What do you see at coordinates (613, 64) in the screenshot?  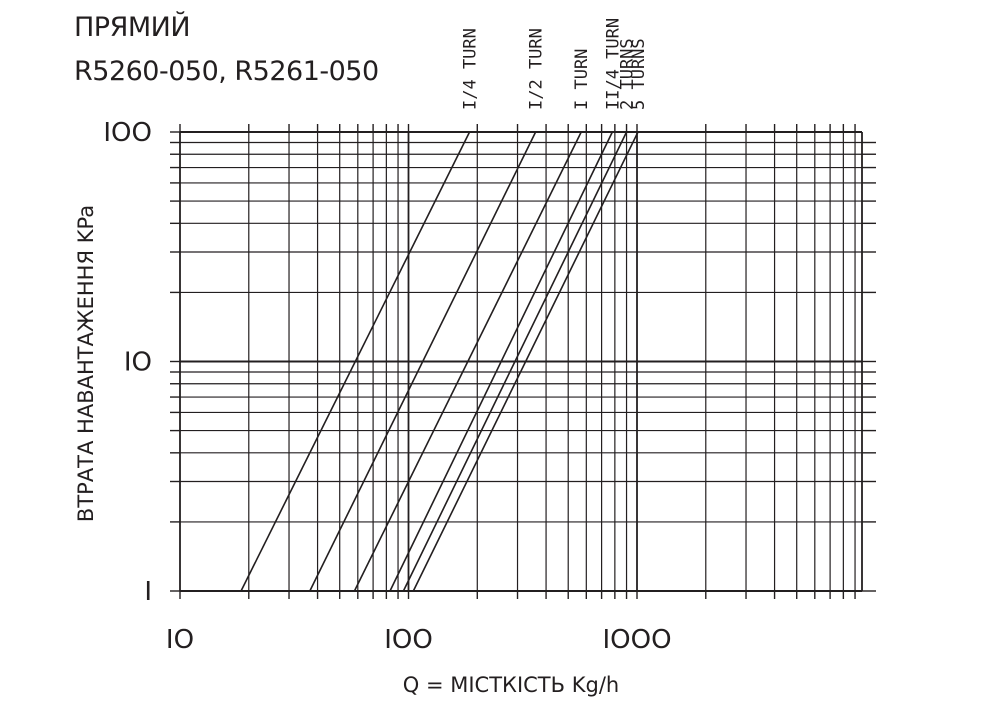 I see `curve-label-4: II/4 TURN` at bounding box center [613, 64].